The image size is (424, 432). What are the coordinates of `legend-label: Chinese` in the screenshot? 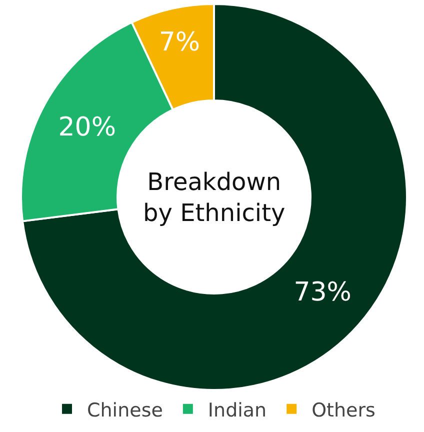 It's located at (125, 410).